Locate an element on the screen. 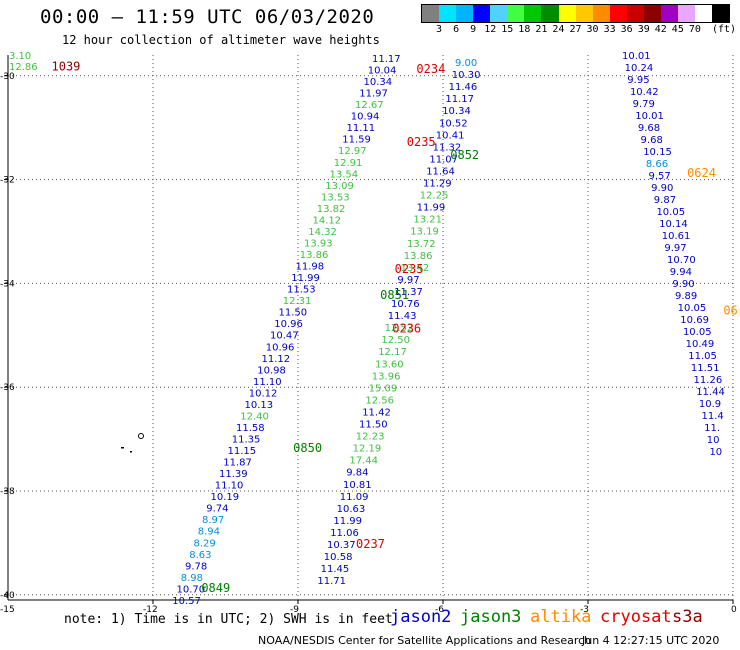  color-scale-tick: 18 is located at coordinates (524, 29).